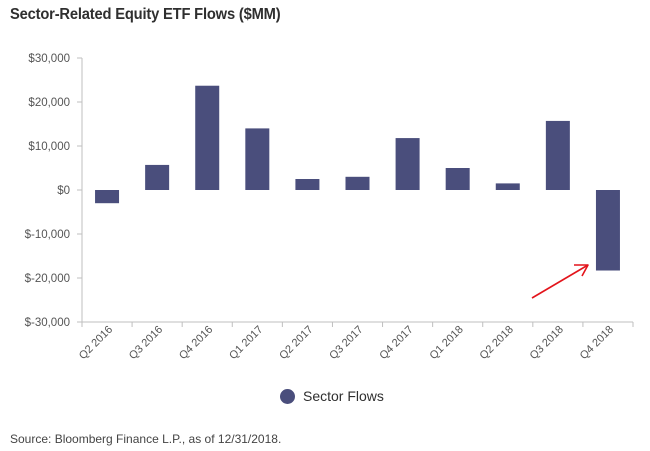 This screenshot has height=451, width=650. Describe the element at coordinates (146, 343) in the screenshot. I see `x-tick-label: Q3 2016` at that location.